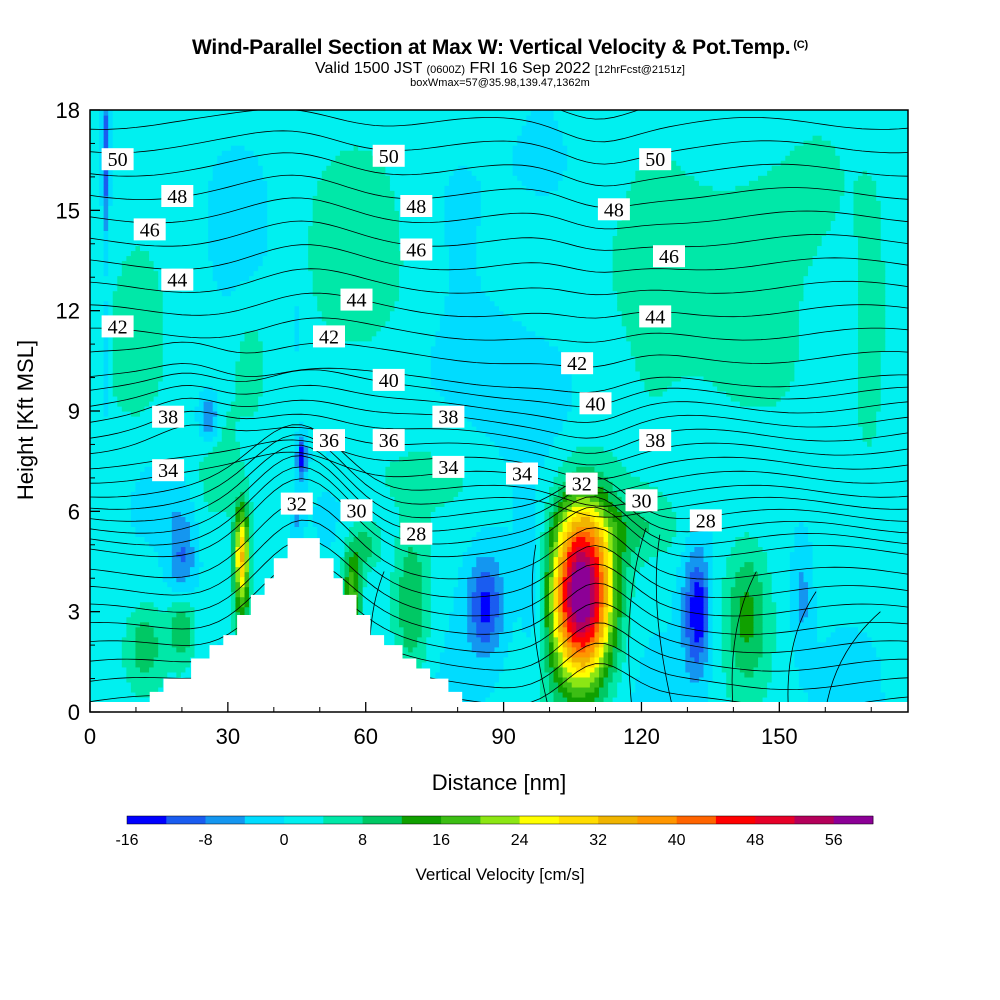 The height and width of the screenshot is (1000, 1000). I want to click on contour-label-box, so click(388, 155).